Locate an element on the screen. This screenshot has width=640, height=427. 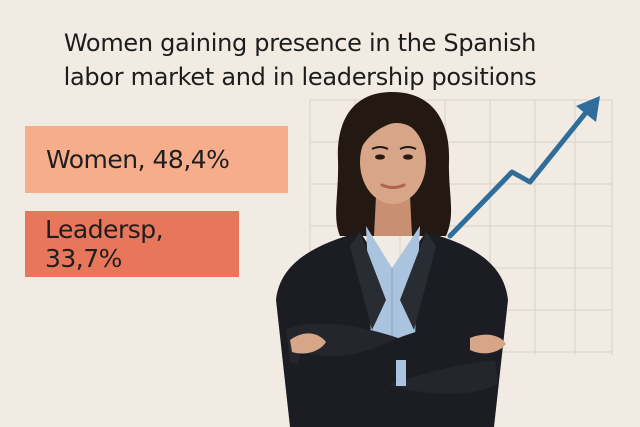
title-line-1: Women gaining presence in the Spanish is located at coordinates (300, 43).